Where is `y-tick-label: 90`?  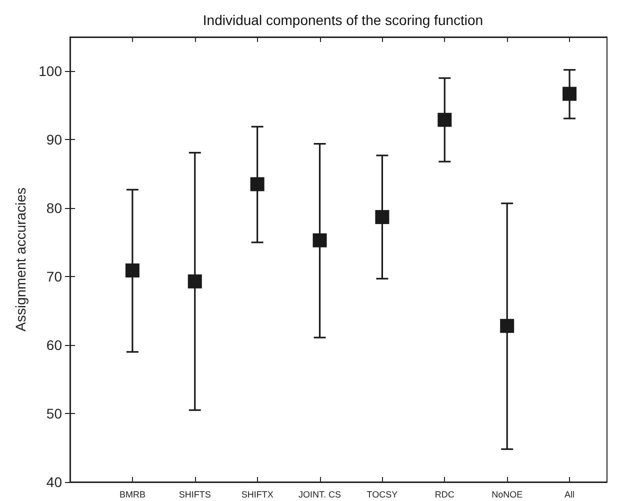
y-tick-label: 90 is located at coordinates (54, 140).